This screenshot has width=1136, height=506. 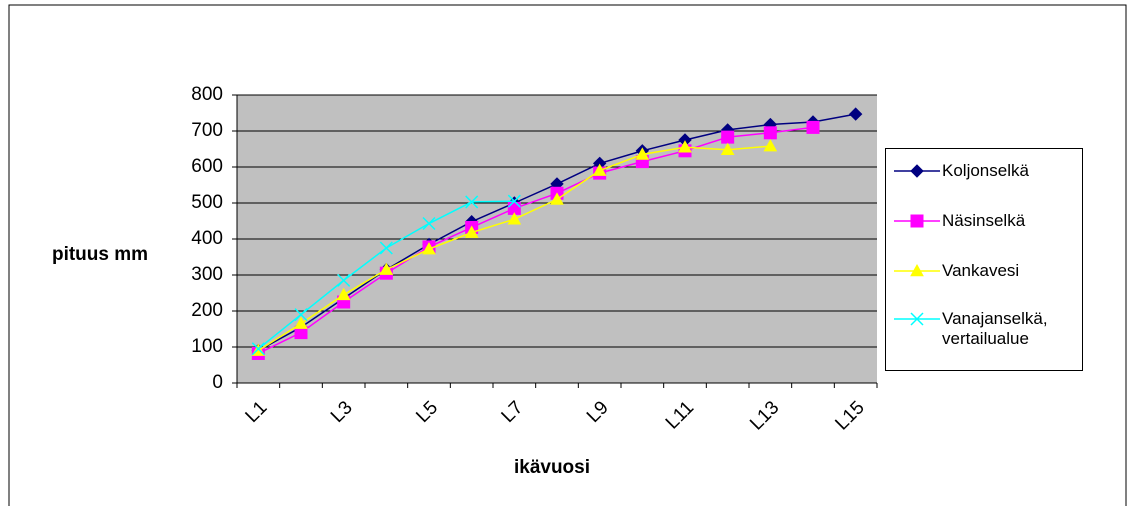 I want to click on y-tick-label: 700, so click(x=207, y=130).